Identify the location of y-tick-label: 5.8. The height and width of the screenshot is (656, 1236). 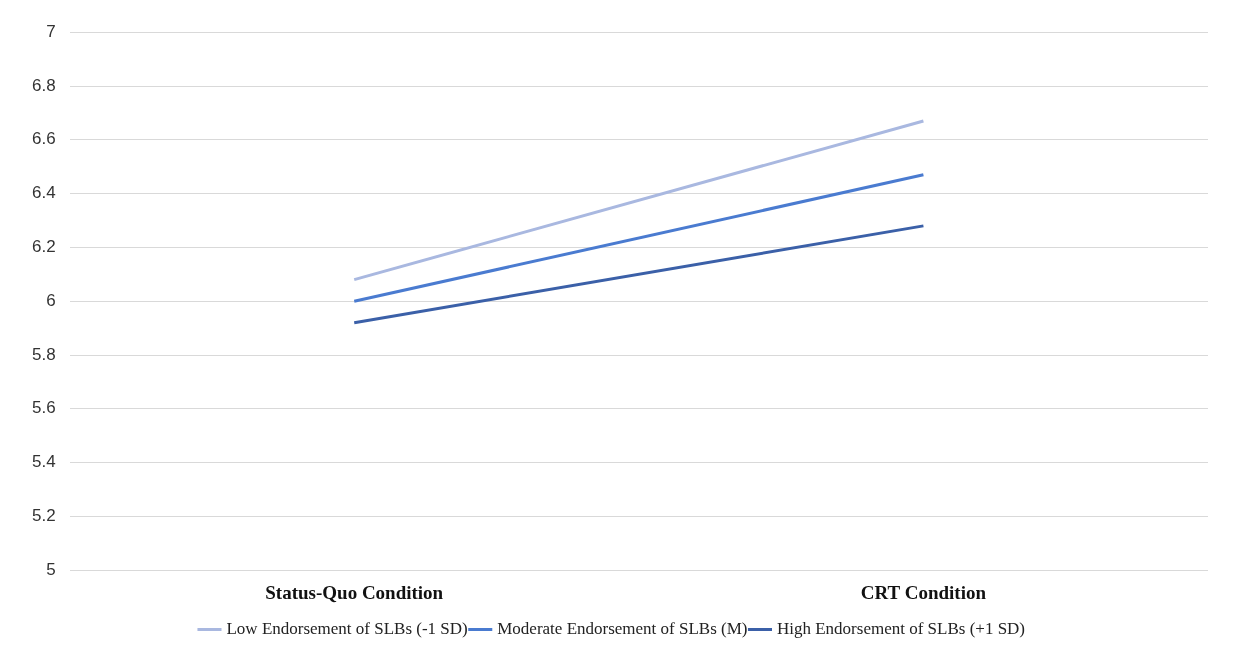
(43, 354).